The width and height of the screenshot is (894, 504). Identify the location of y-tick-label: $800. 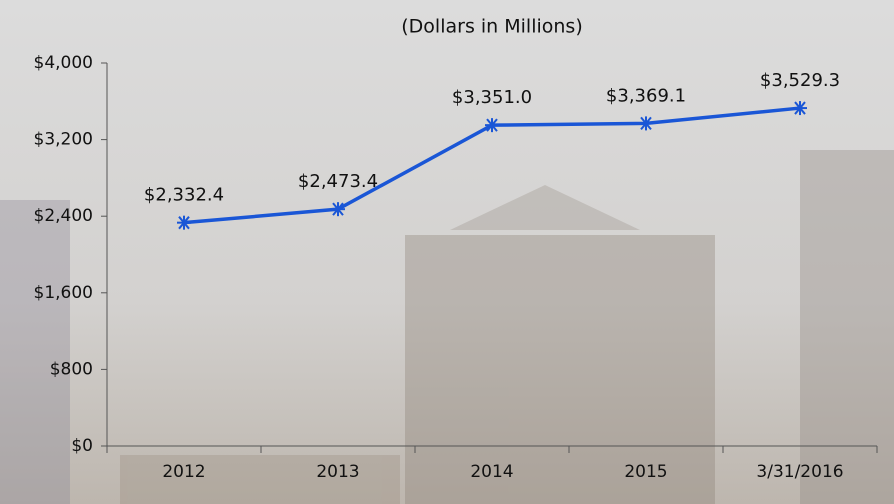
(71, 369).